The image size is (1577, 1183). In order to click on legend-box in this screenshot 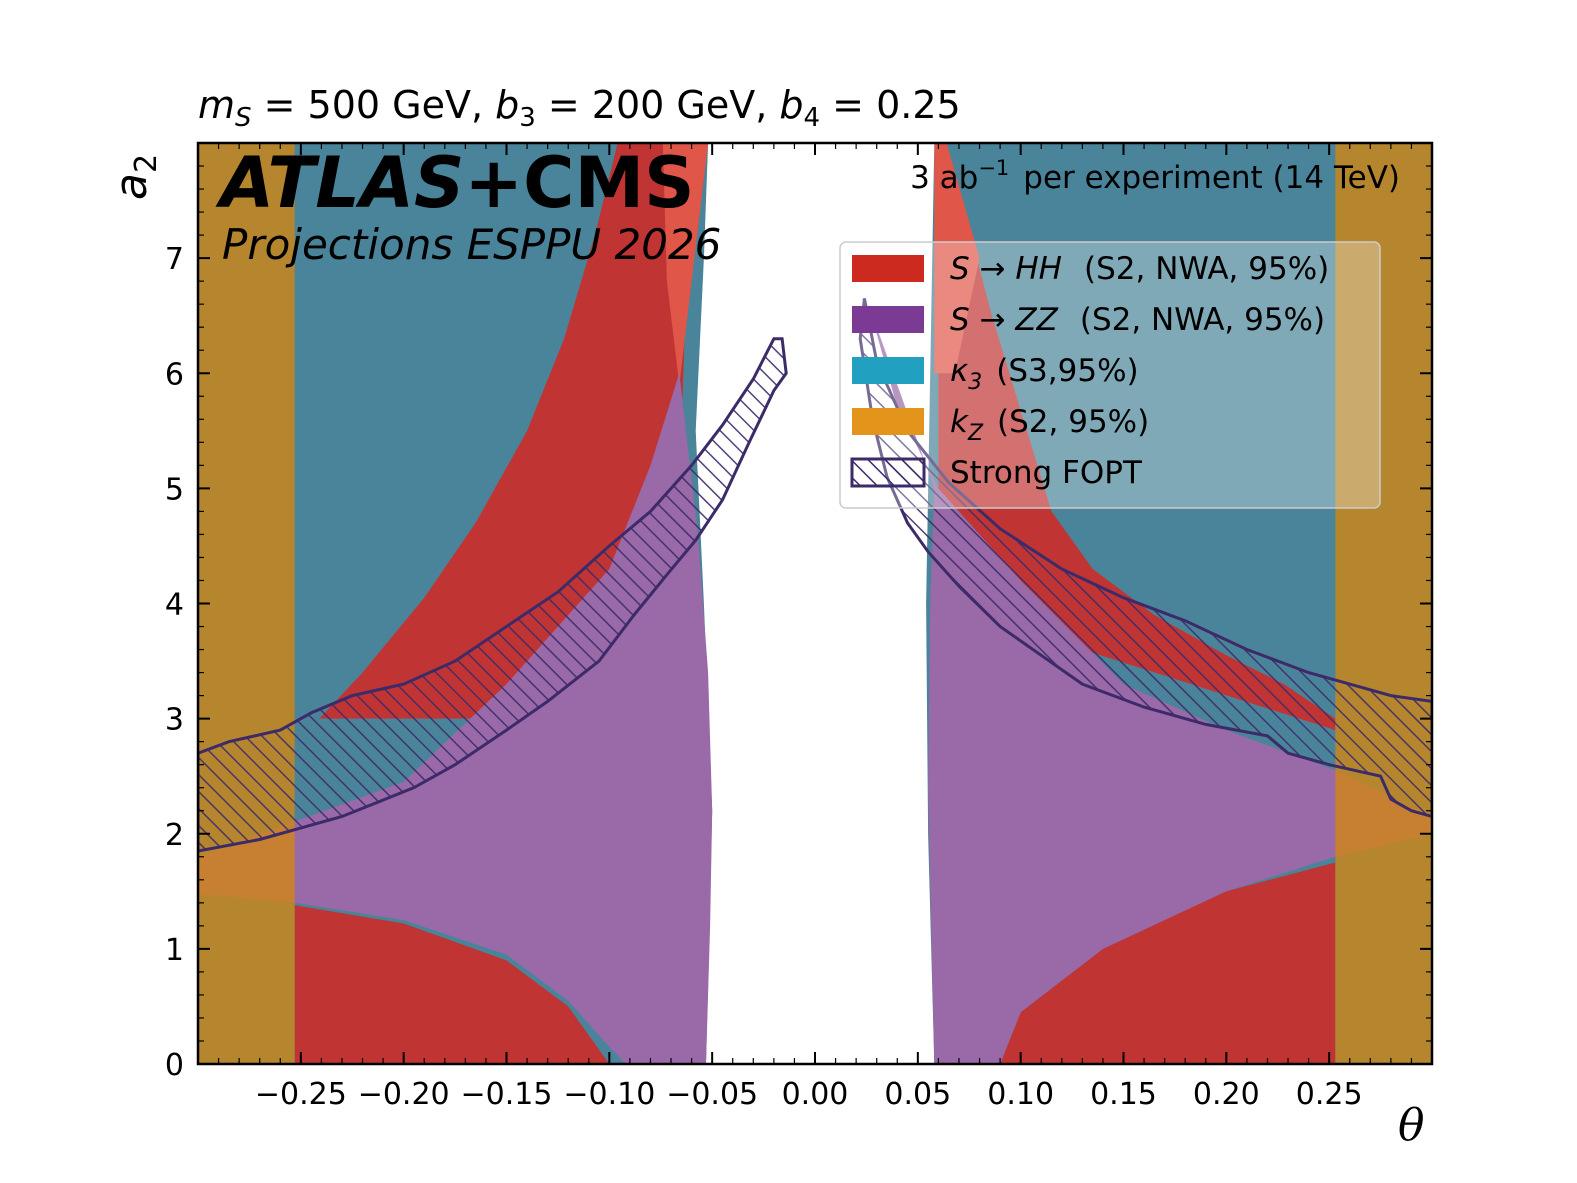, I will do `click(1110, 375)`.